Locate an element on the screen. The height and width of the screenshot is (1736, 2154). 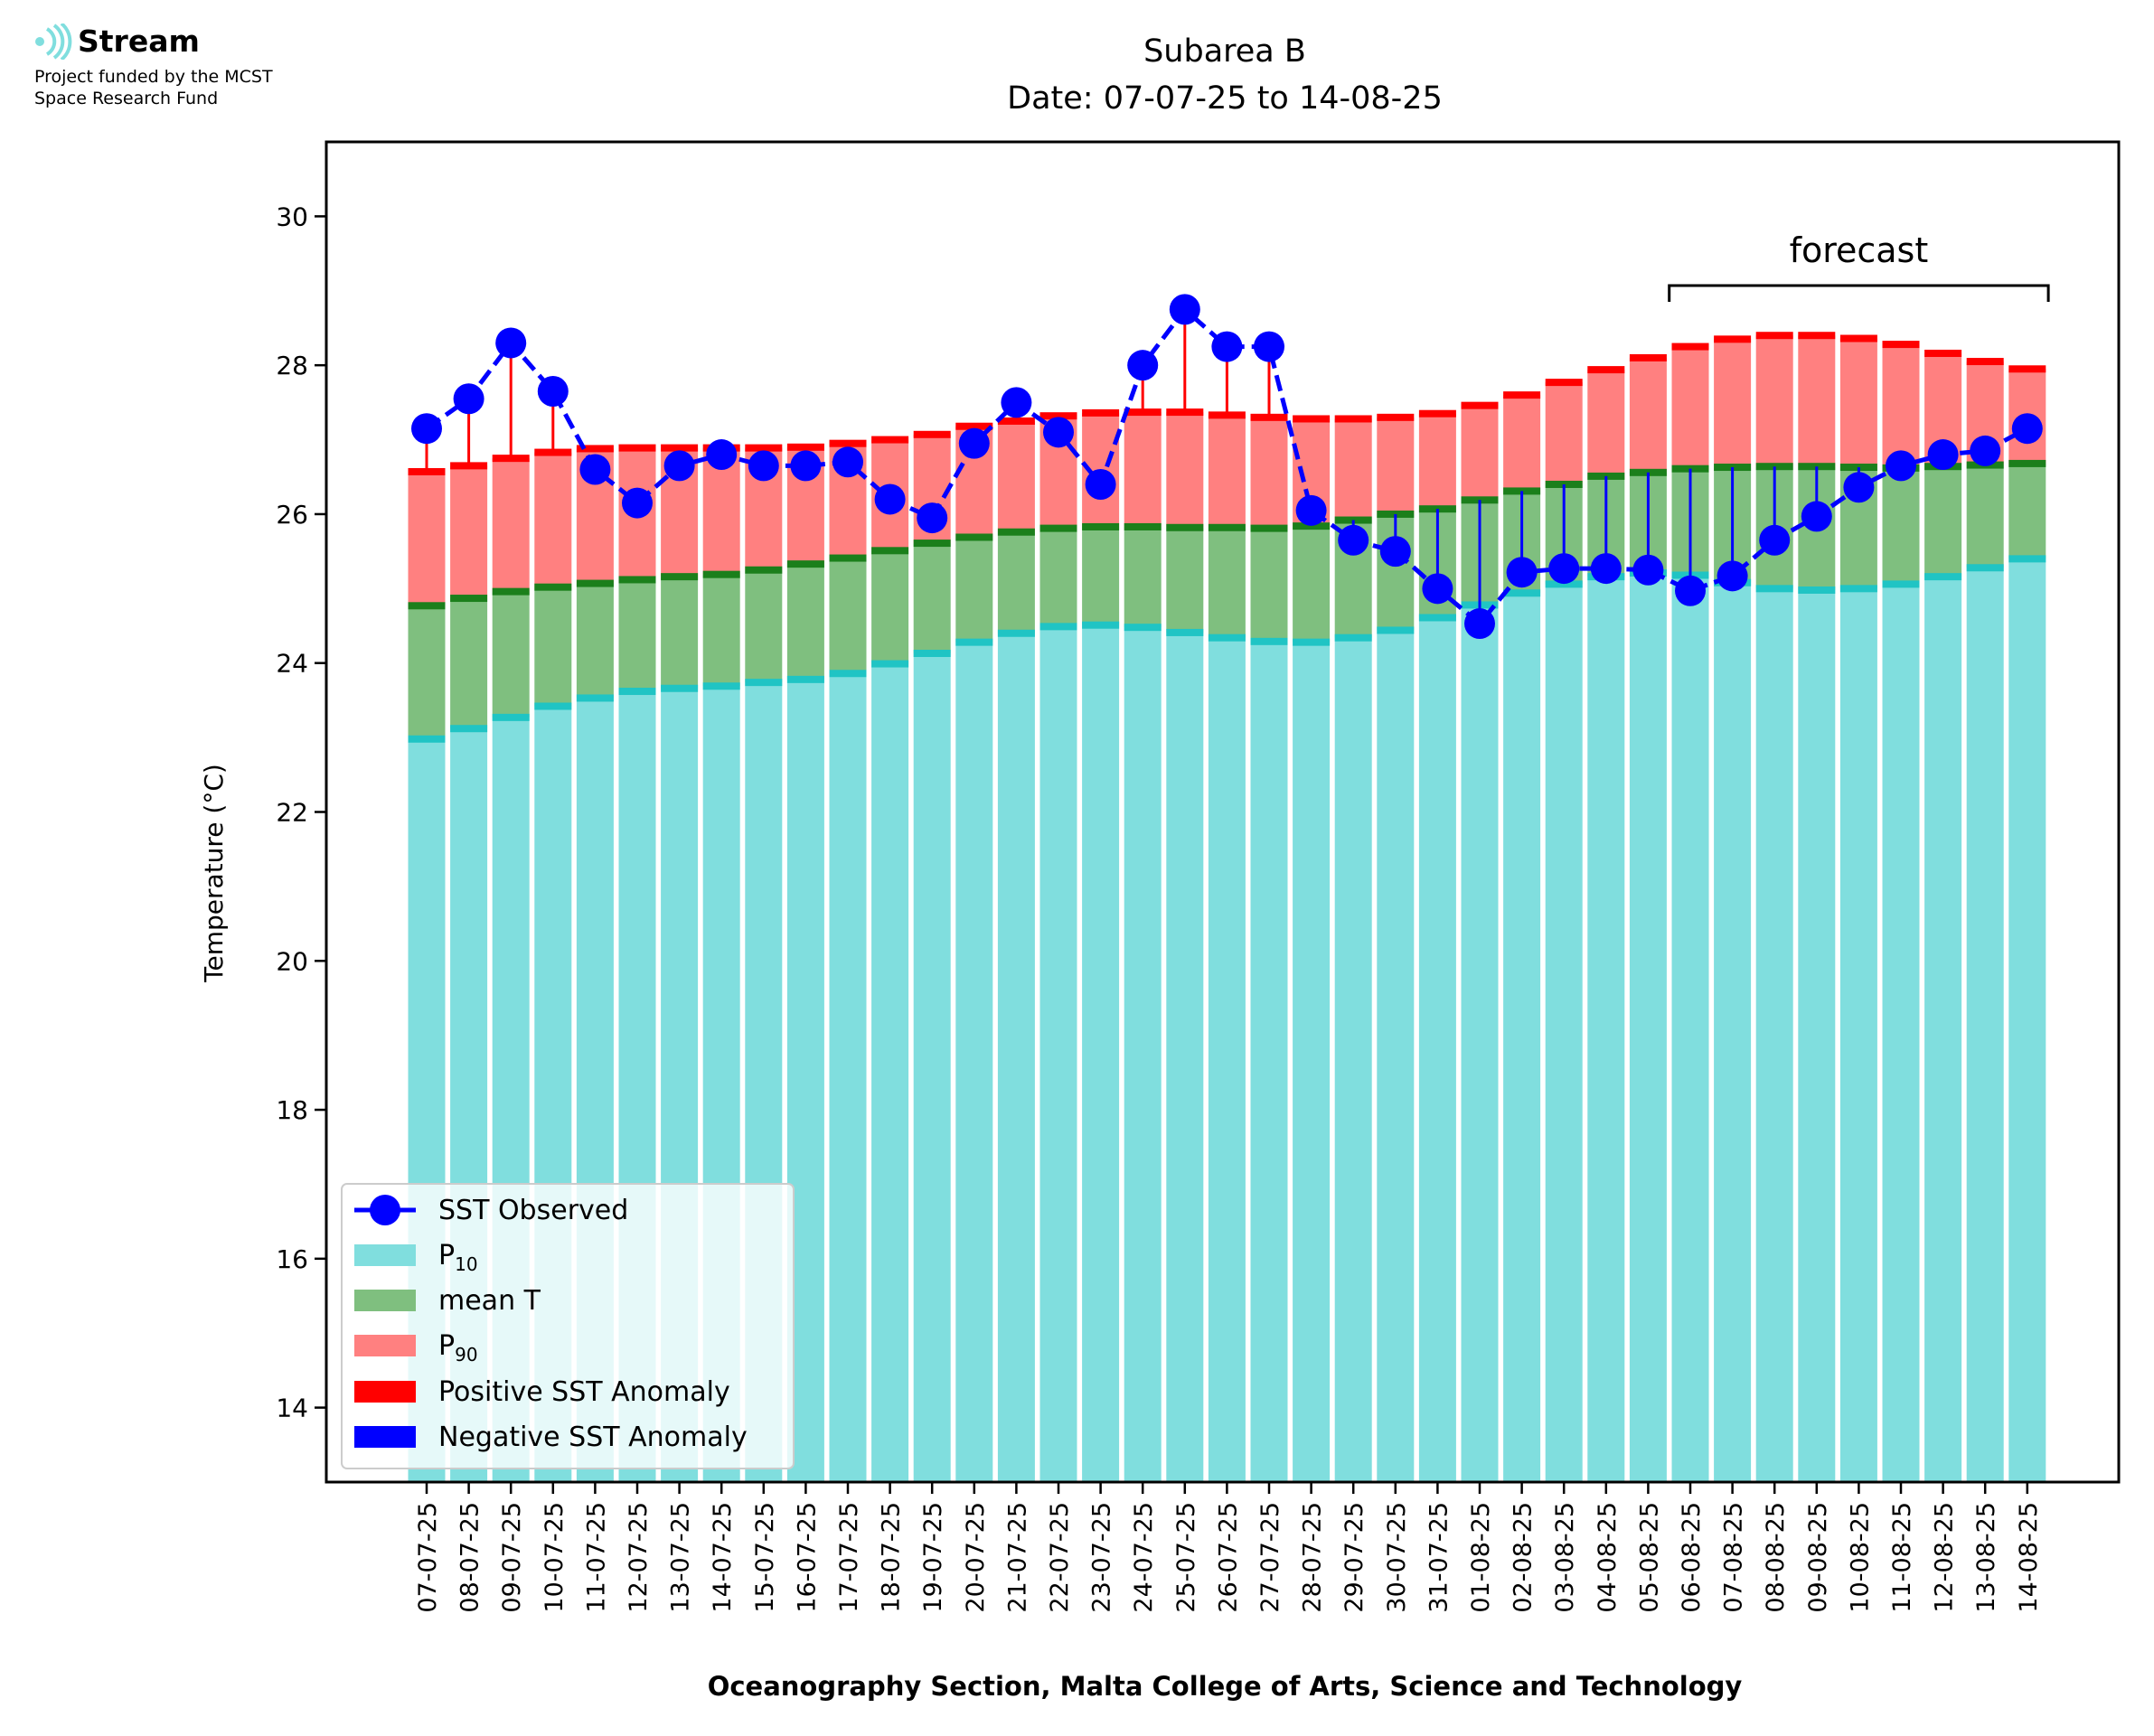
y-tick-label: 24 is located at coordinates (292, 664).